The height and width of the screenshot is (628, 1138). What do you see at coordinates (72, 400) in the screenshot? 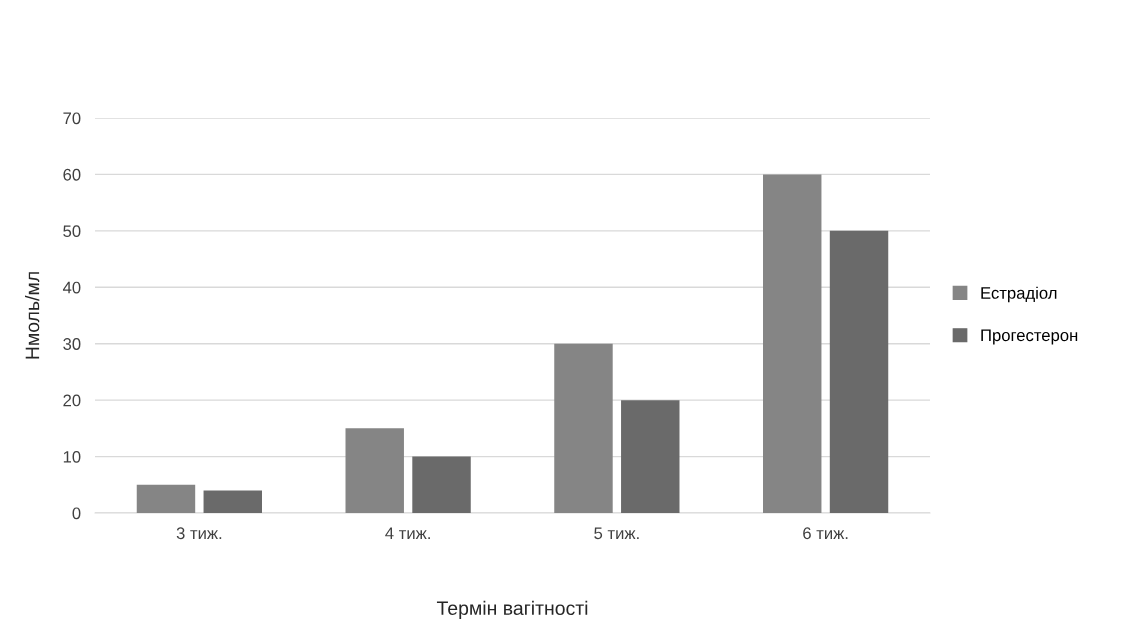
I see `y-tick-label: 20` at bounding box center [72, 400].